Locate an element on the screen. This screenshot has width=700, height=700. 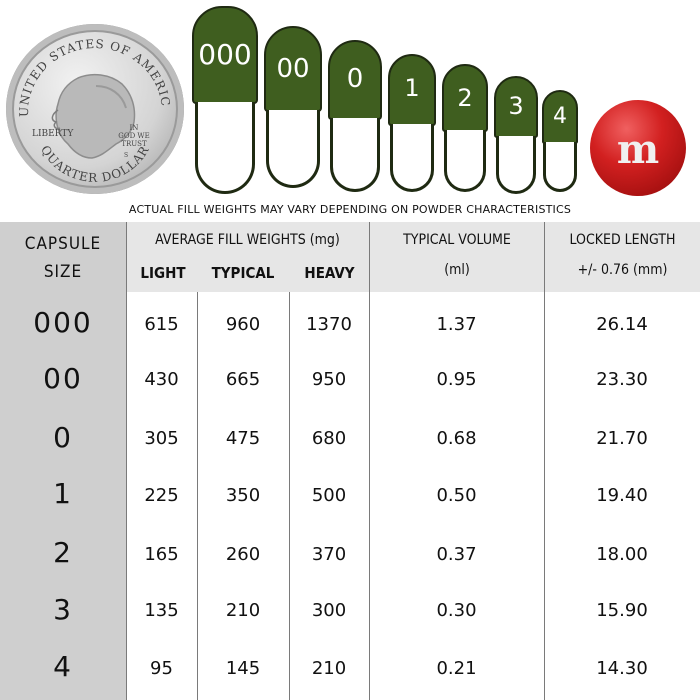
size-column-background is located at coordinates (63, 461).